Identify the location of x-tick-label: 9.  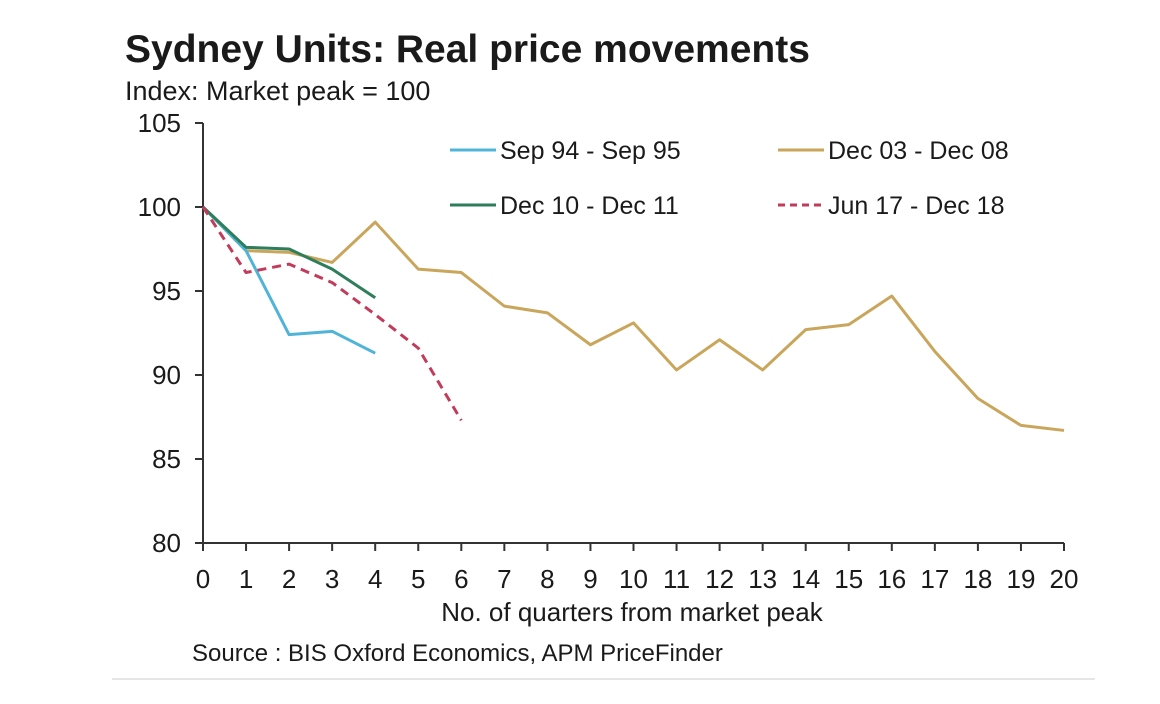
(590, 579).